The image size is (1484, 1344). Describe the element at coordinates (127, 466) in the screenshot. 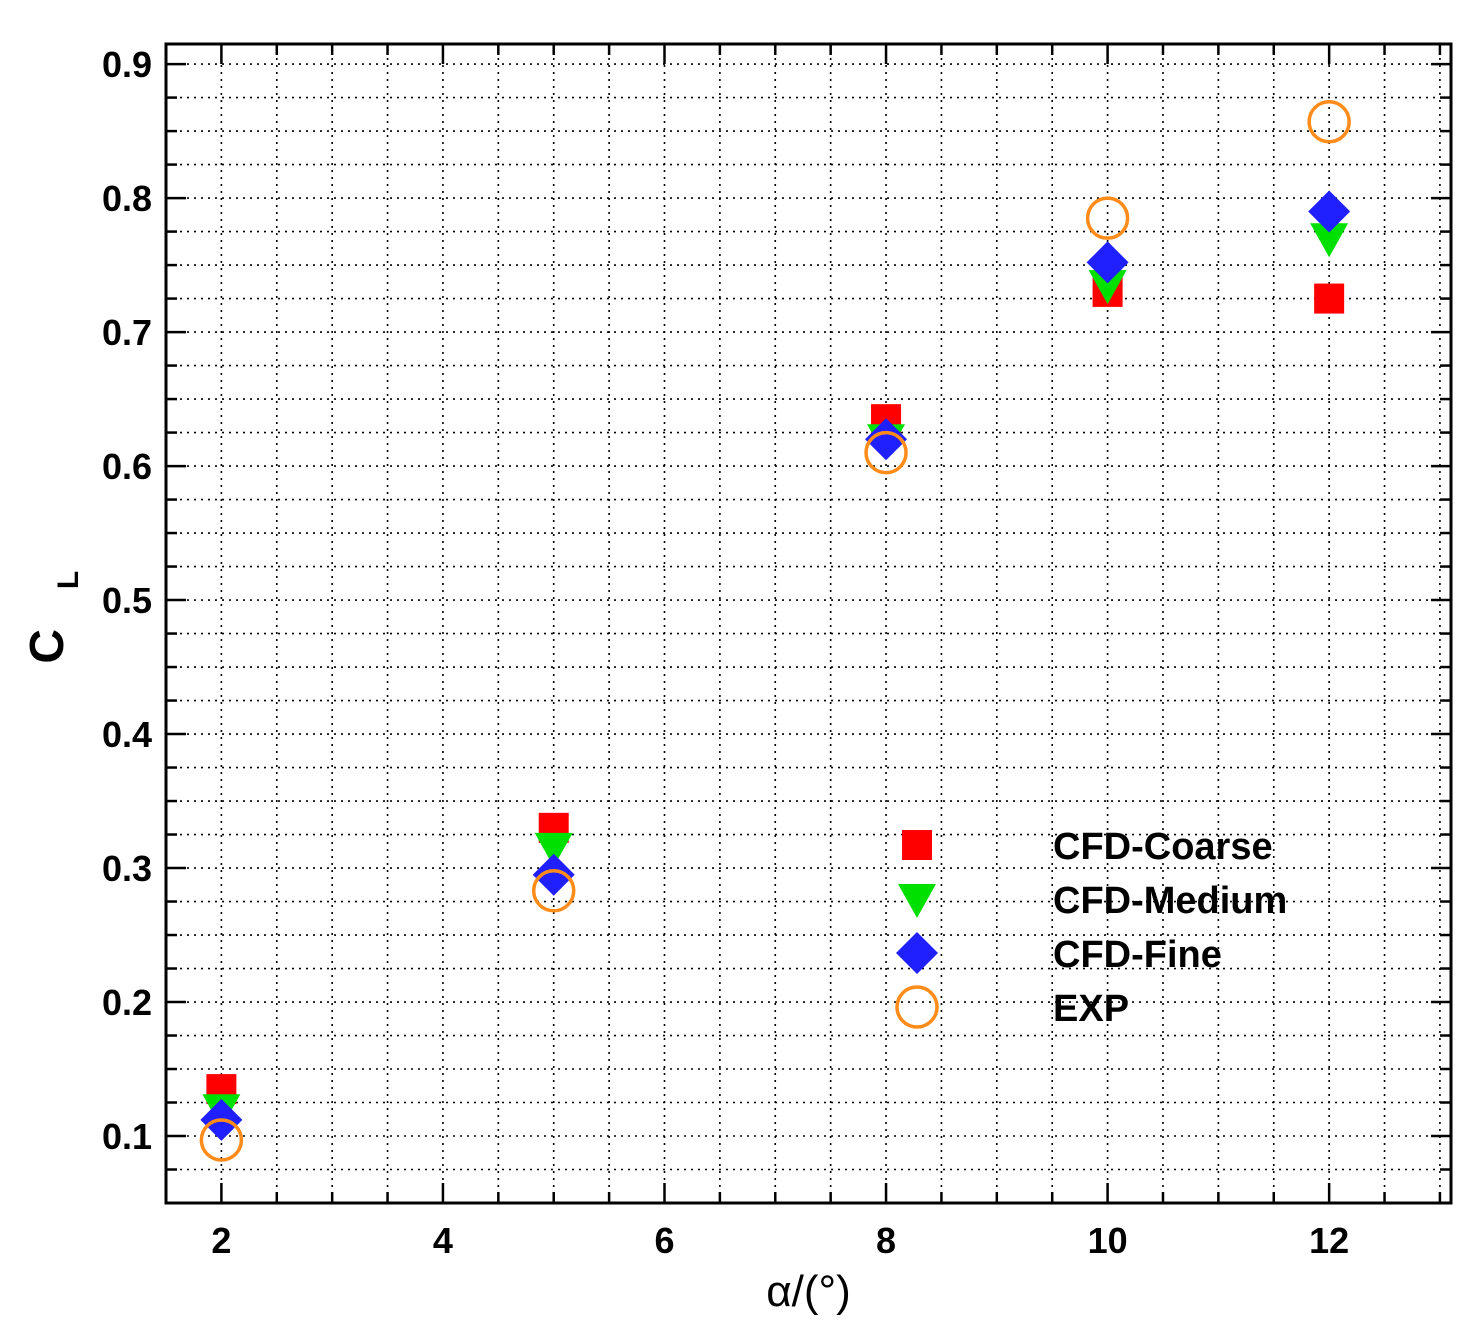

I see `y-tick-label: 0.6` at that location.